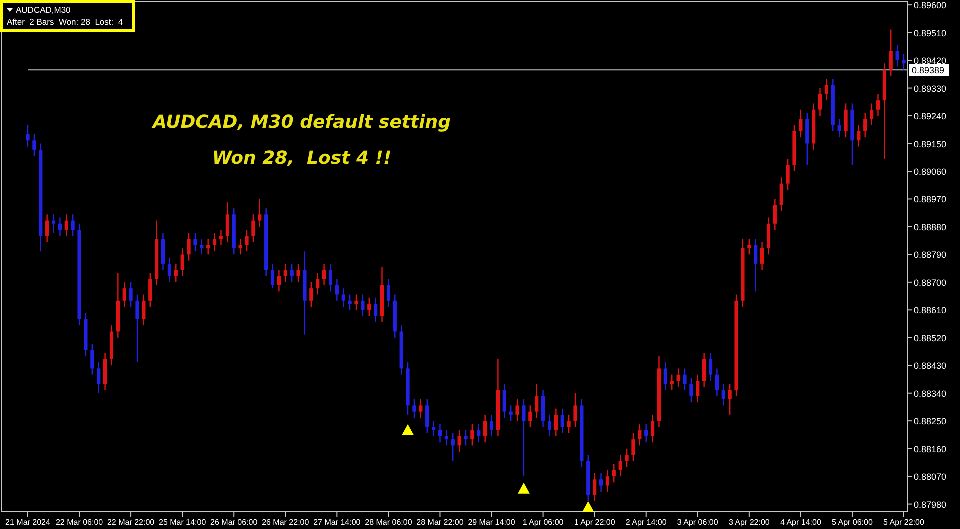 The height and width of the screenshot is (529, 960). I want to click on y-tick-label: 0.88700, so click(930, 283).